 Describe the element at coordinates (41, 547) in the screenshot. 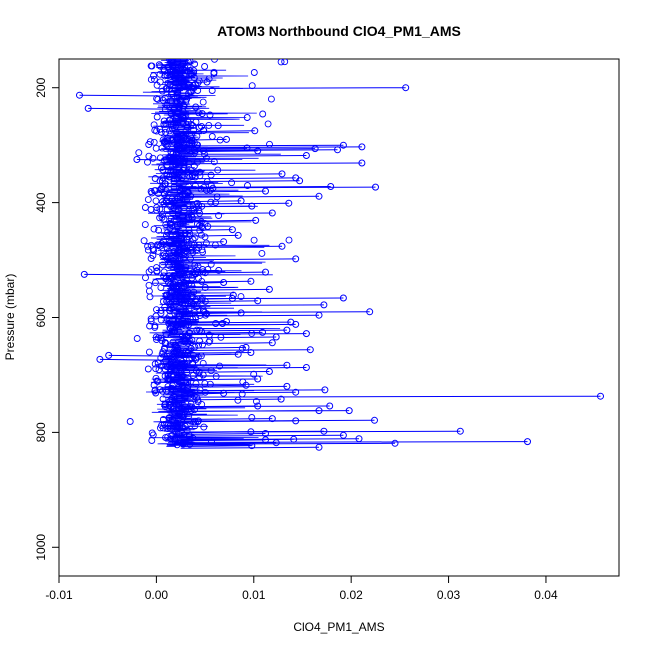

I see `y-tick-label: 1000` at that location.